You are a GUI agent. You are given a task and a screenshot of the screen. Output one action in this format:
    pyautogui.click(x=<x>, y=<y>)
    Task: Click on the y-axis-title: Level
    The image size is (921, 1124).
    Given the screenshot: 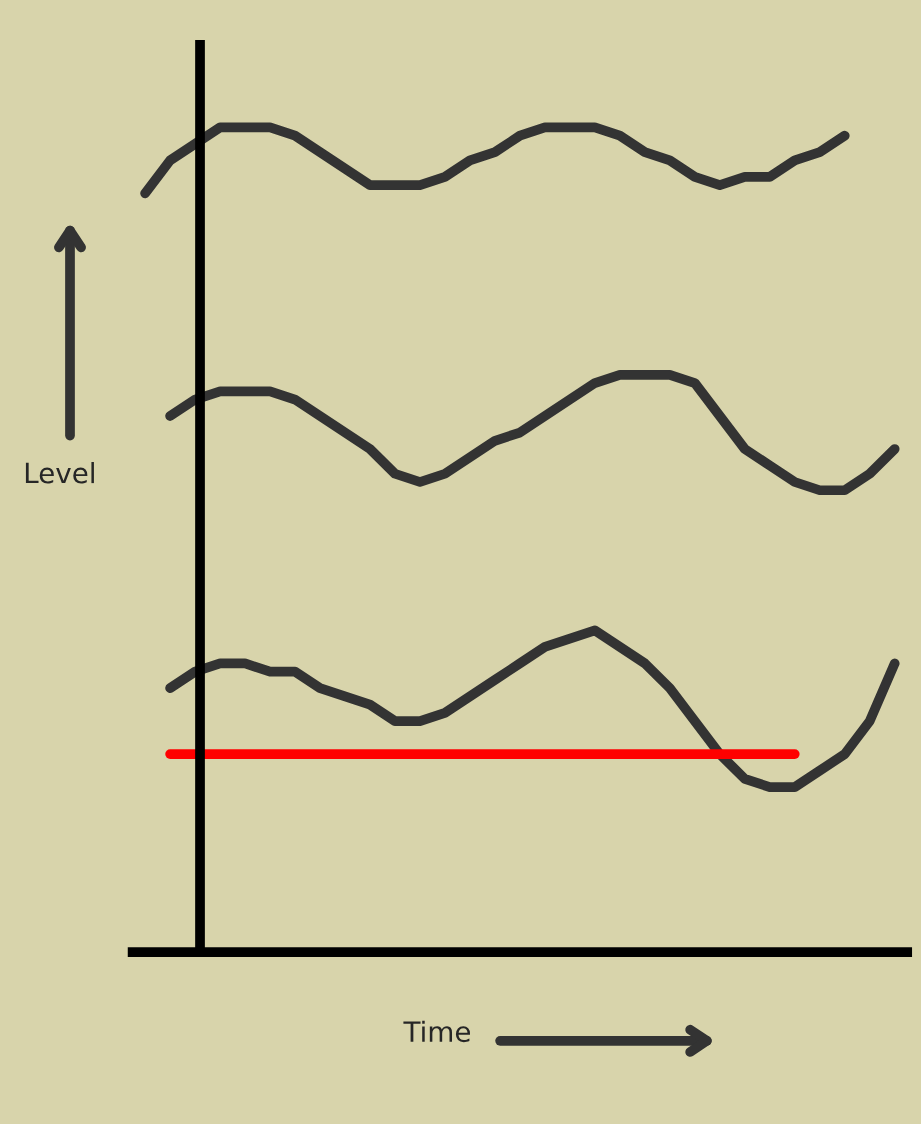 What is the action you would take?
    pyautogui.click(x=59, y=473)
    